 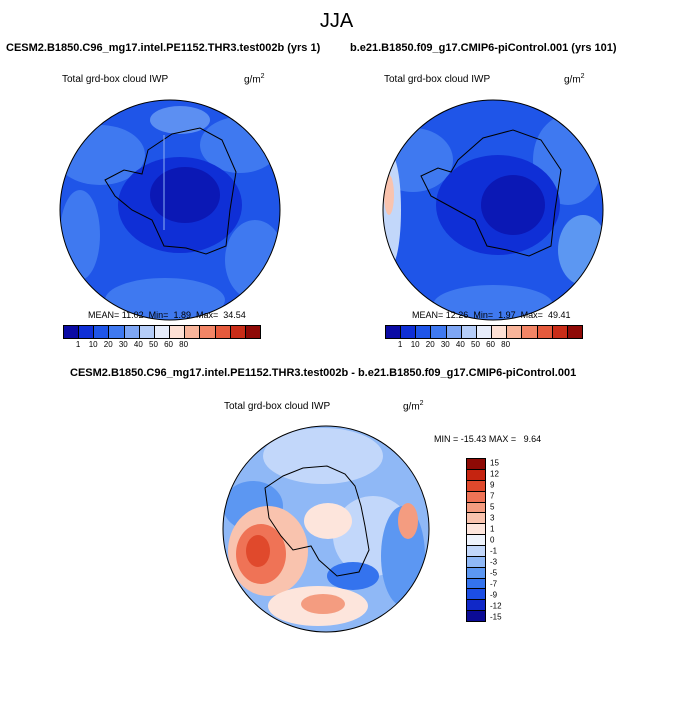 I want to click on difference-antarctic-map, so click(x=326, y=529).